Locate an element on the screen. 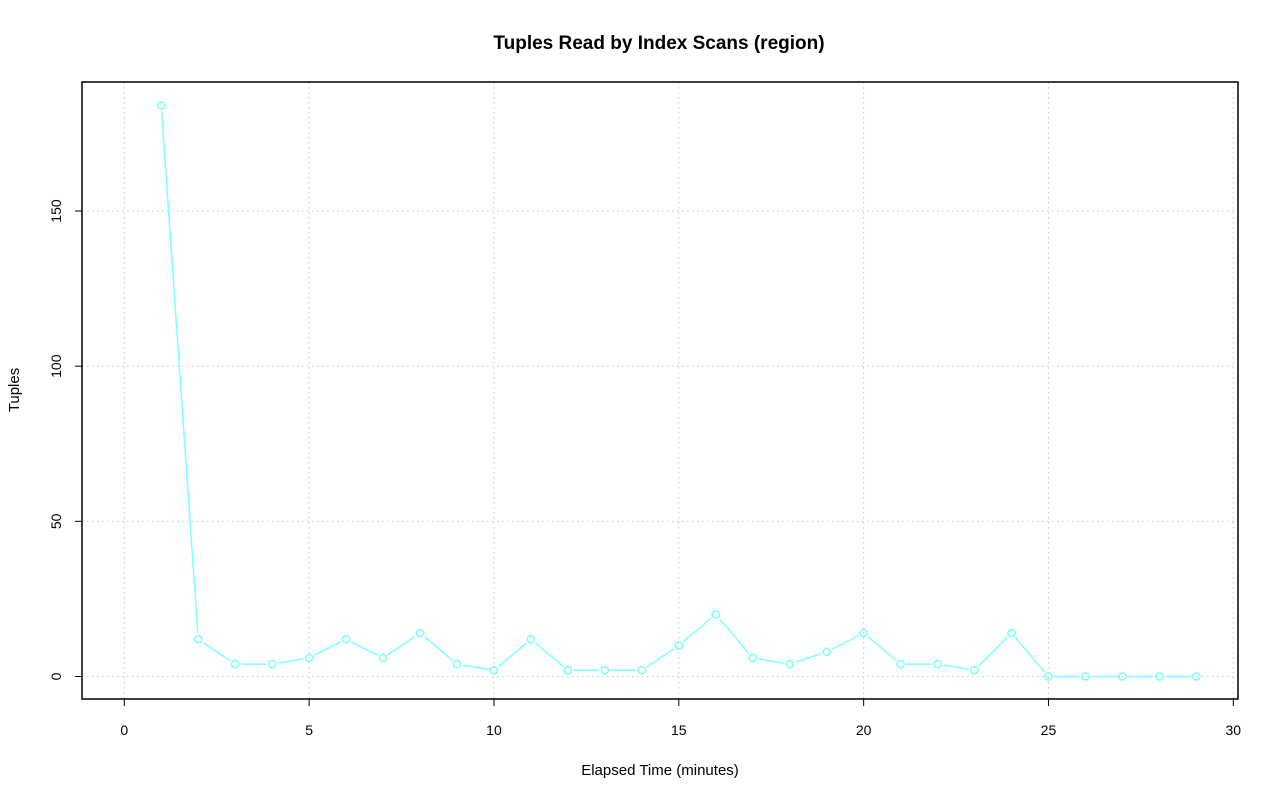  y-axis-label: Tuples is located at coordinates (14, 390).